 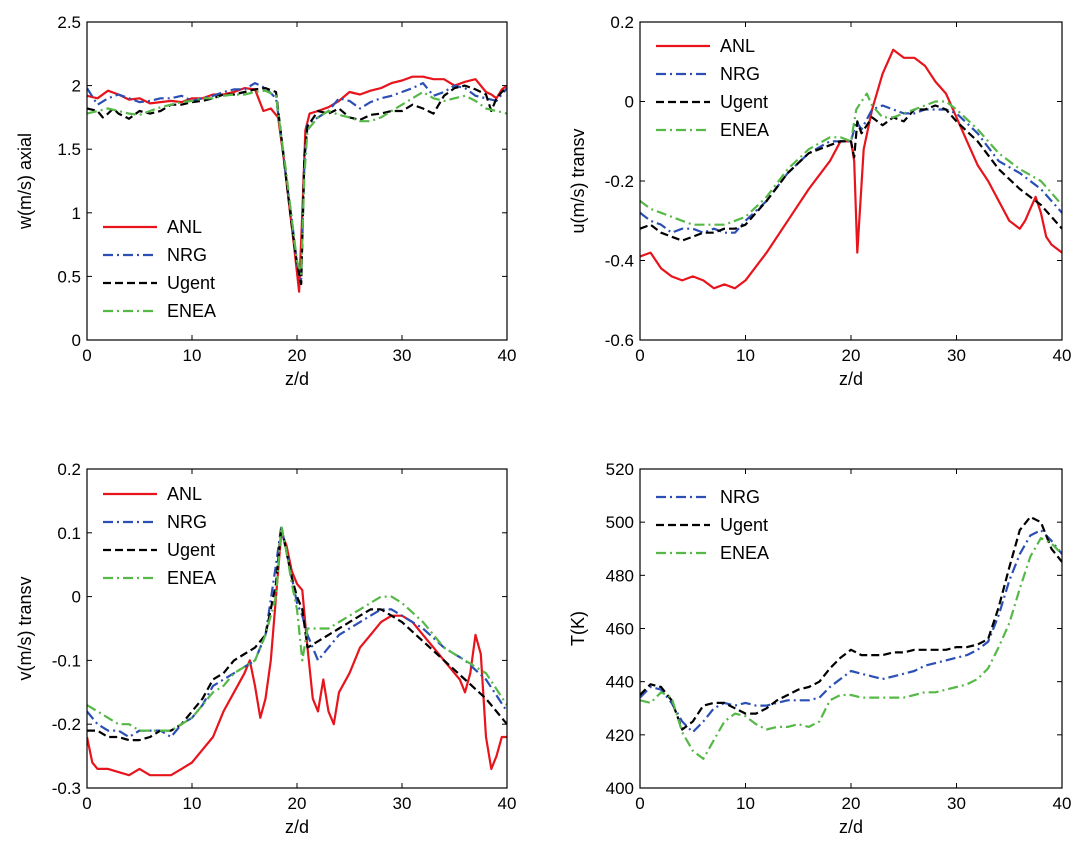 I want to click on y-tick-label: 1, so click(x=76, y=213).